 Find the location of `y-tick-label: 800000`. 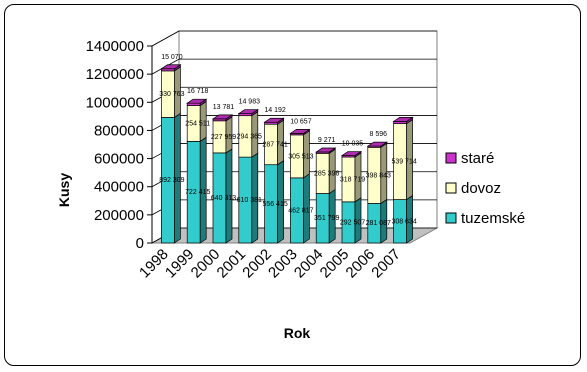

y-tick-label: 800000 is located at coordinates (119, 130).